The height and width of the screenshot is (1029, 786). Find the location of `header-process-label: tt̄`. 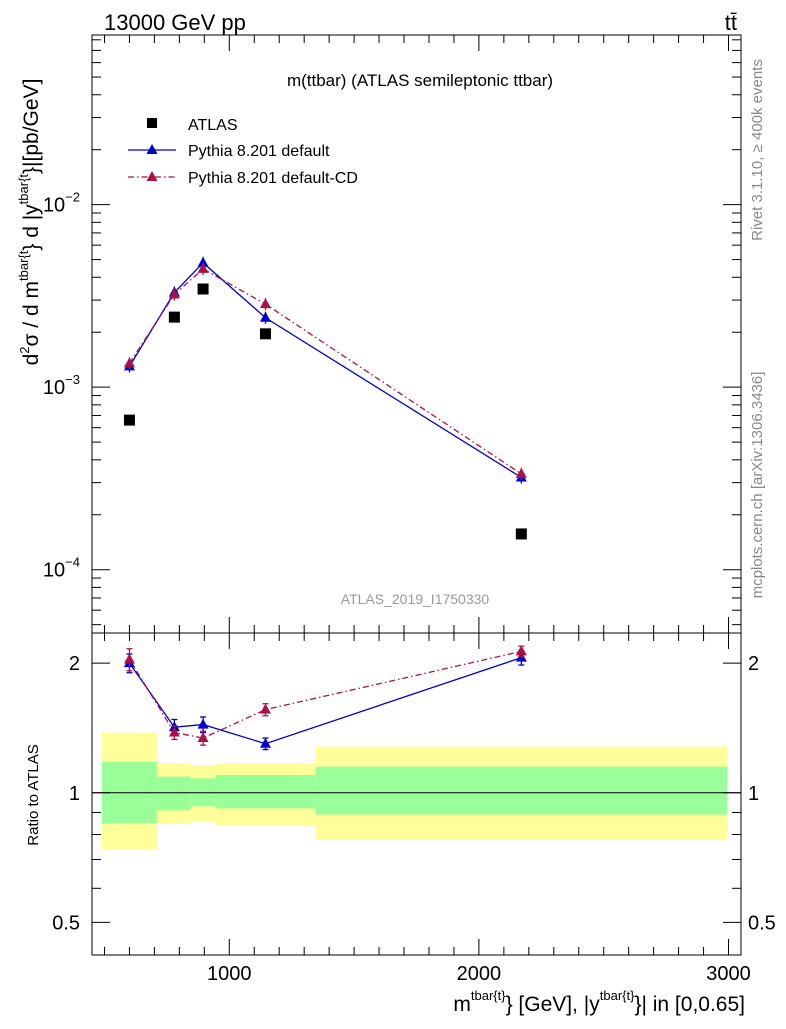

header-process-label: tt̄ is located at coordinates (731, 22).